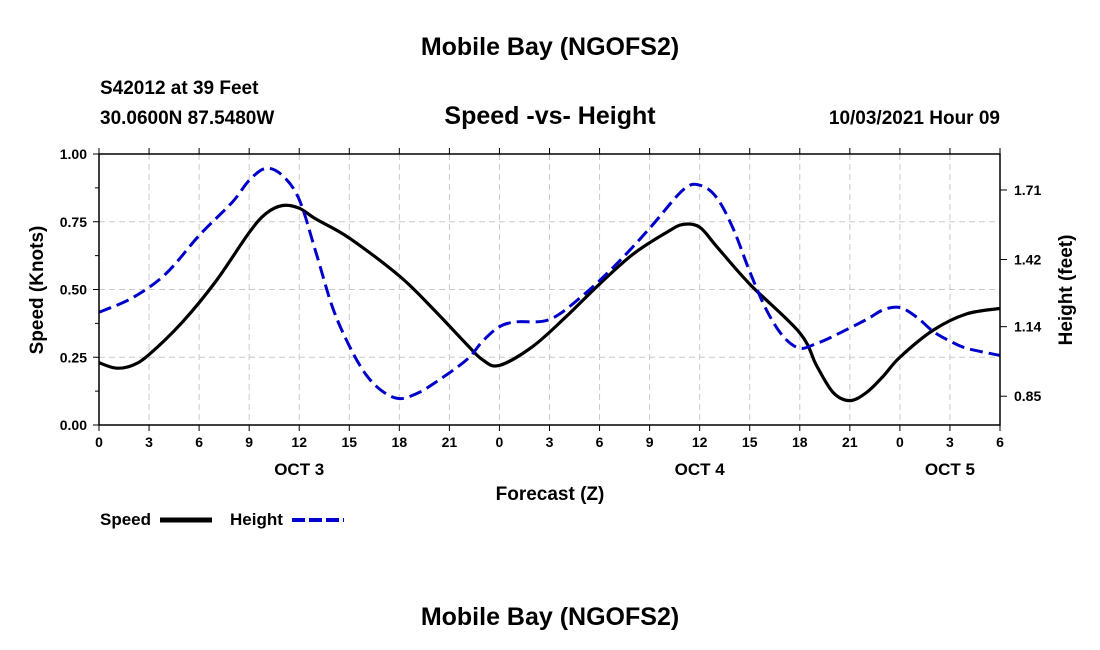 Image resolution: width=1100 pixels, height=650 pixels. Describe the element at coordinates (550, 116) in the screenshot. I see `chart-title: Speed -vs- Height` at that location.